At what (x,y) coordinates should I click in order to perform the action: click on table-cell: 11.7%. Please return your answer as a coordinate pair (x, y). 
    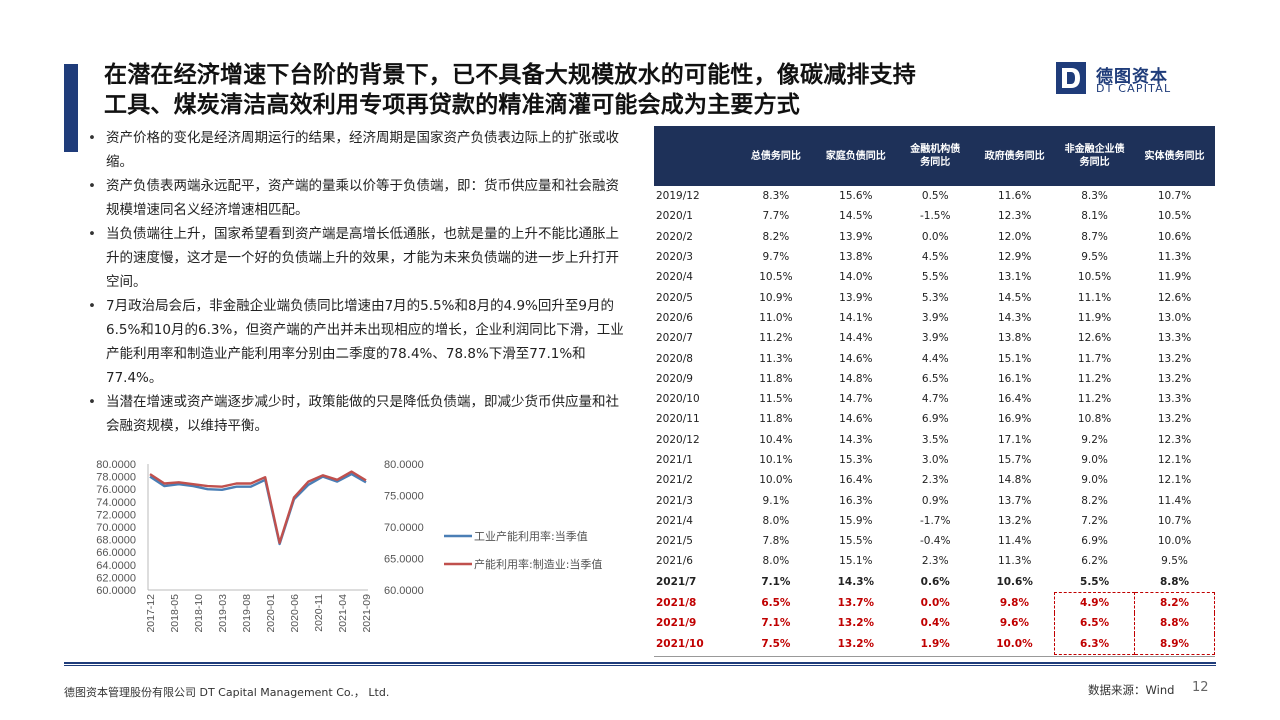
    Looking at the image, I should click on (1094, 358).